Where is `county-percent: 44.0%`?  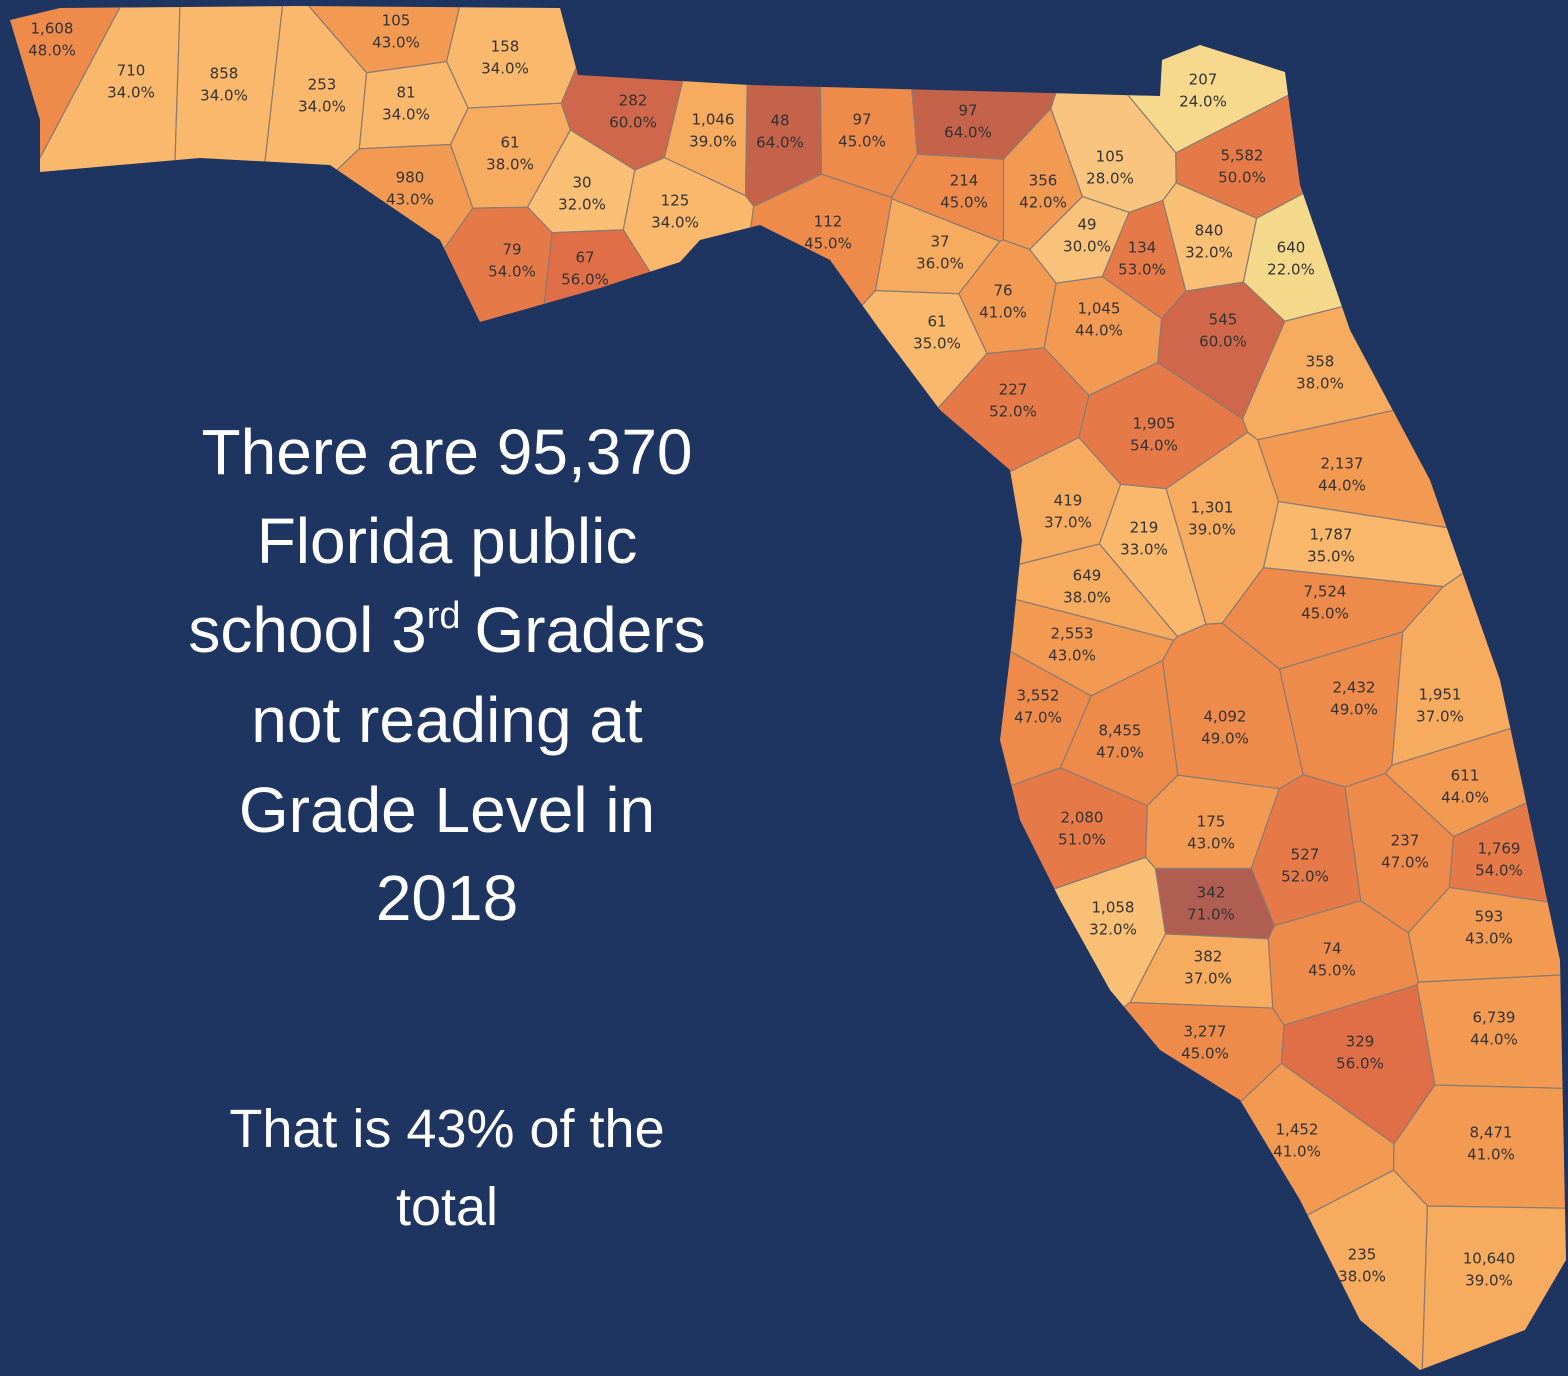 county-percent: 44.0% is located at coordinates (1465, 798).